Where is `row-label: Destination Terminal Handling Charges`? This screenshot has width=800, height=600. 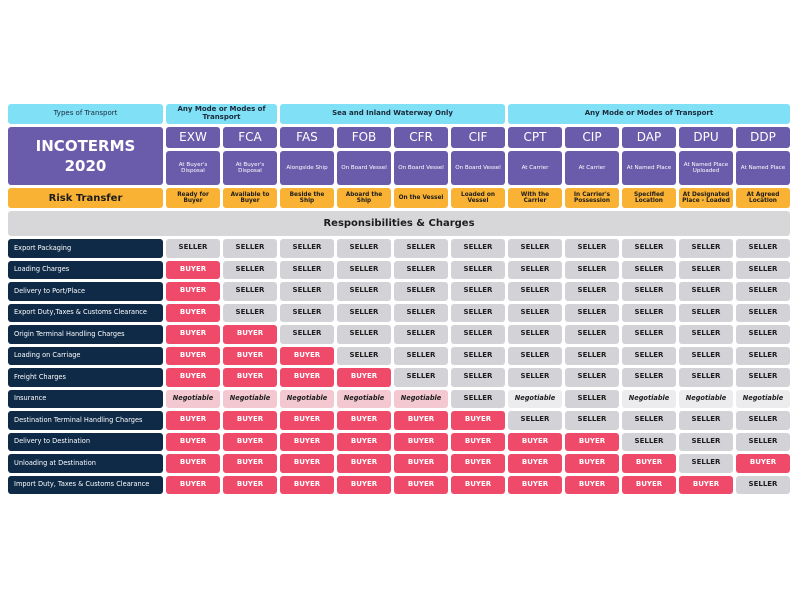
row-label: Destination Terminal Handling Charges is located at coordinates (85, 420).